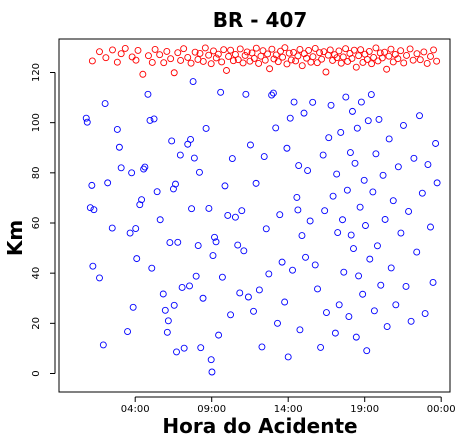 The image size is (469, 438). What do you see at coordinates (260, 20) in the screenshot?
I see `chart-title: BR - 407` at bounding box center [260, 20].